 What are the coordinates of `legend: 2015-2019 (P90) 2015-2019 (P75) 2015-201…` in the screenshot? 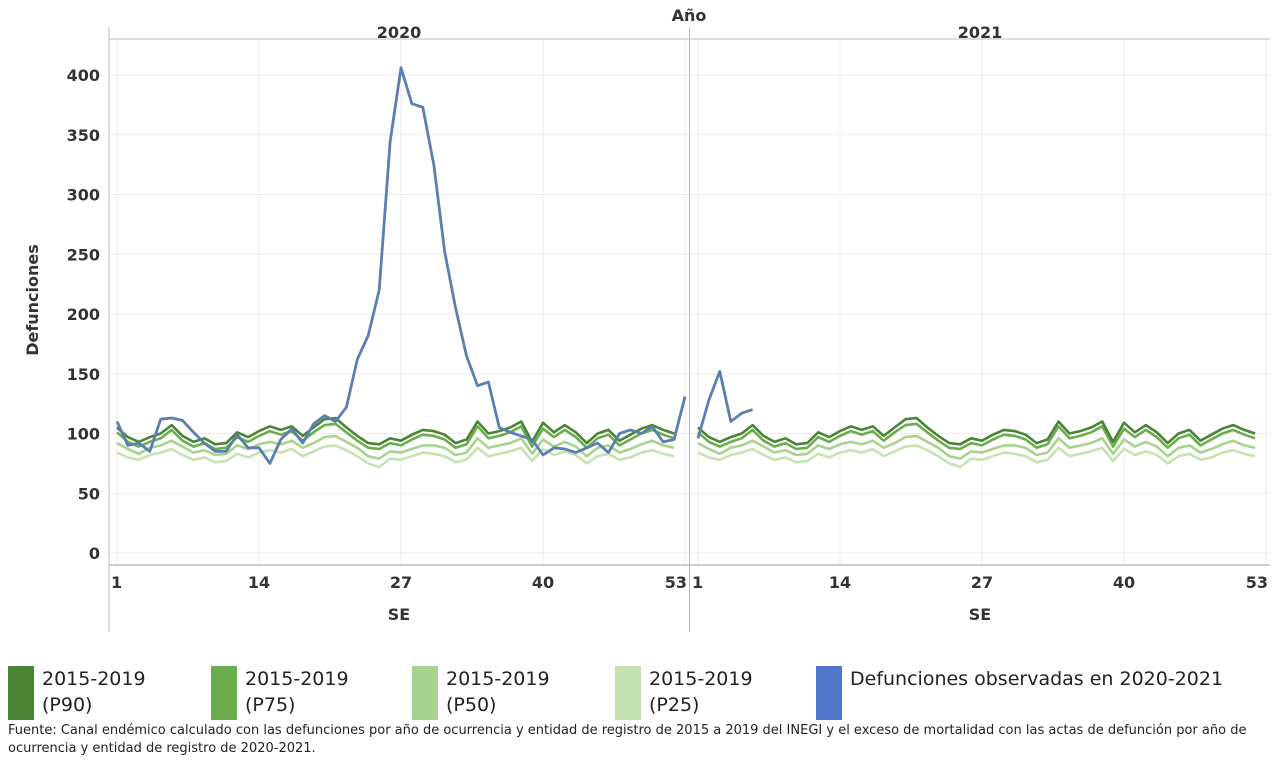 It's located at (638, 694).